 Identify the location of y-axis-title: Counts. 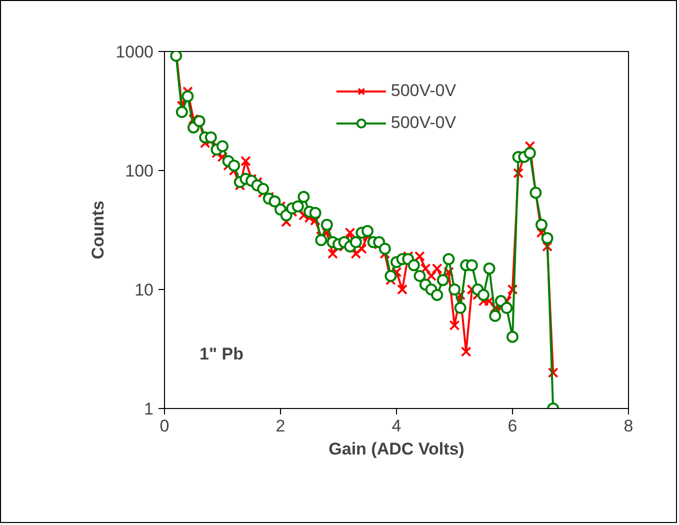
(98, 230).